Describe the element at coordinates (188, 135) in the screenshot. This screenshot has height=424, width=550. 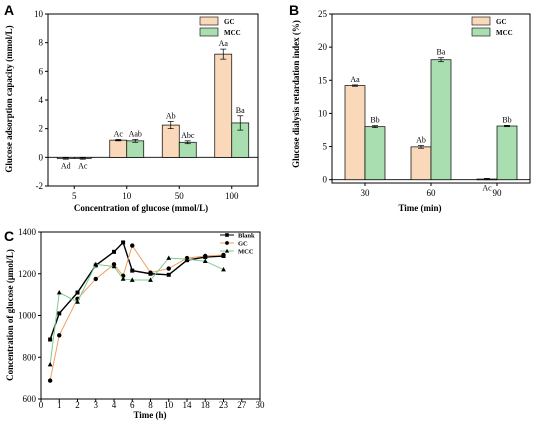
I see `panel-a-data-label: Abc` at that location.